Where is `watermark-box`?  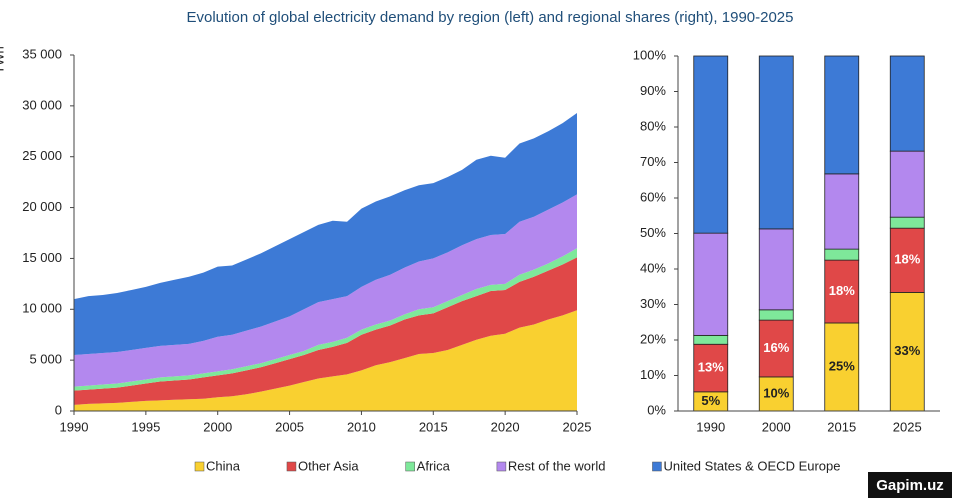 watermark-box is located at coordinates (910, 485).